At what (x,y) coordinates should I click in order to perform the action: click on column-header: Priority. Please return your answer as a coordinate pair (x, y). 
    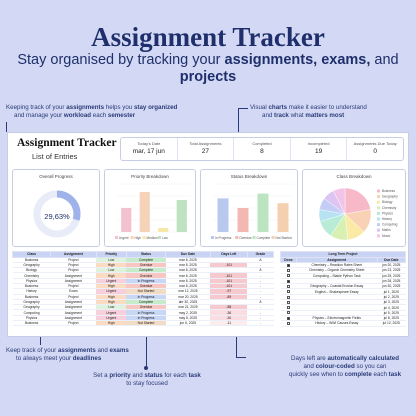
    Looking at the image, I should click on (111, 254).